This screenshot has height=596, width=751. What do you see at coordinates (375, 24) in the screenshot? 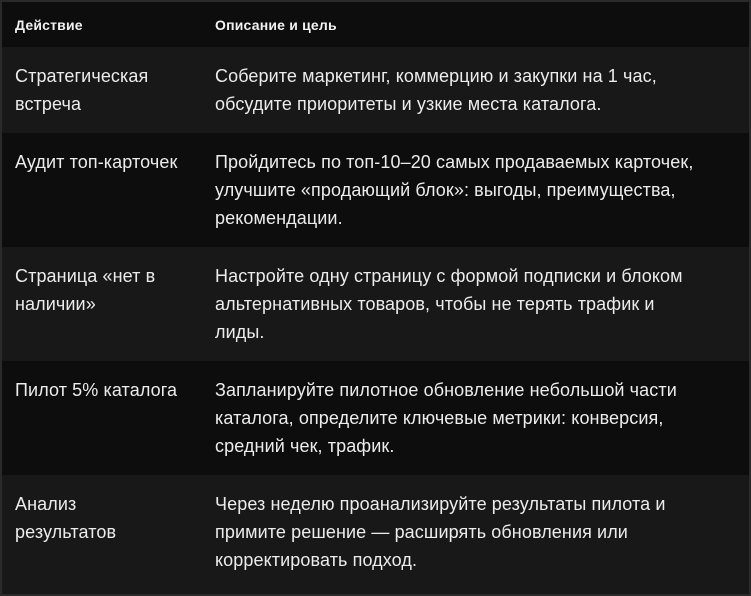
I see `table-header-row: Действие Описание и цель` at bounding box center [375, 24].